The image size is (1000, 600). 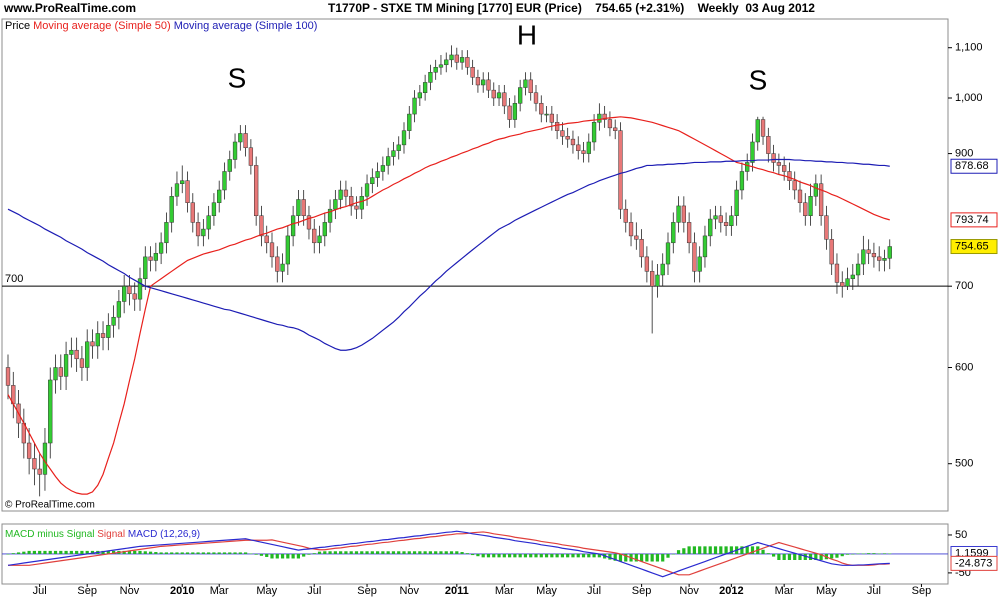 I want to click on legend-item: Signal, so click(x=111, y=534).